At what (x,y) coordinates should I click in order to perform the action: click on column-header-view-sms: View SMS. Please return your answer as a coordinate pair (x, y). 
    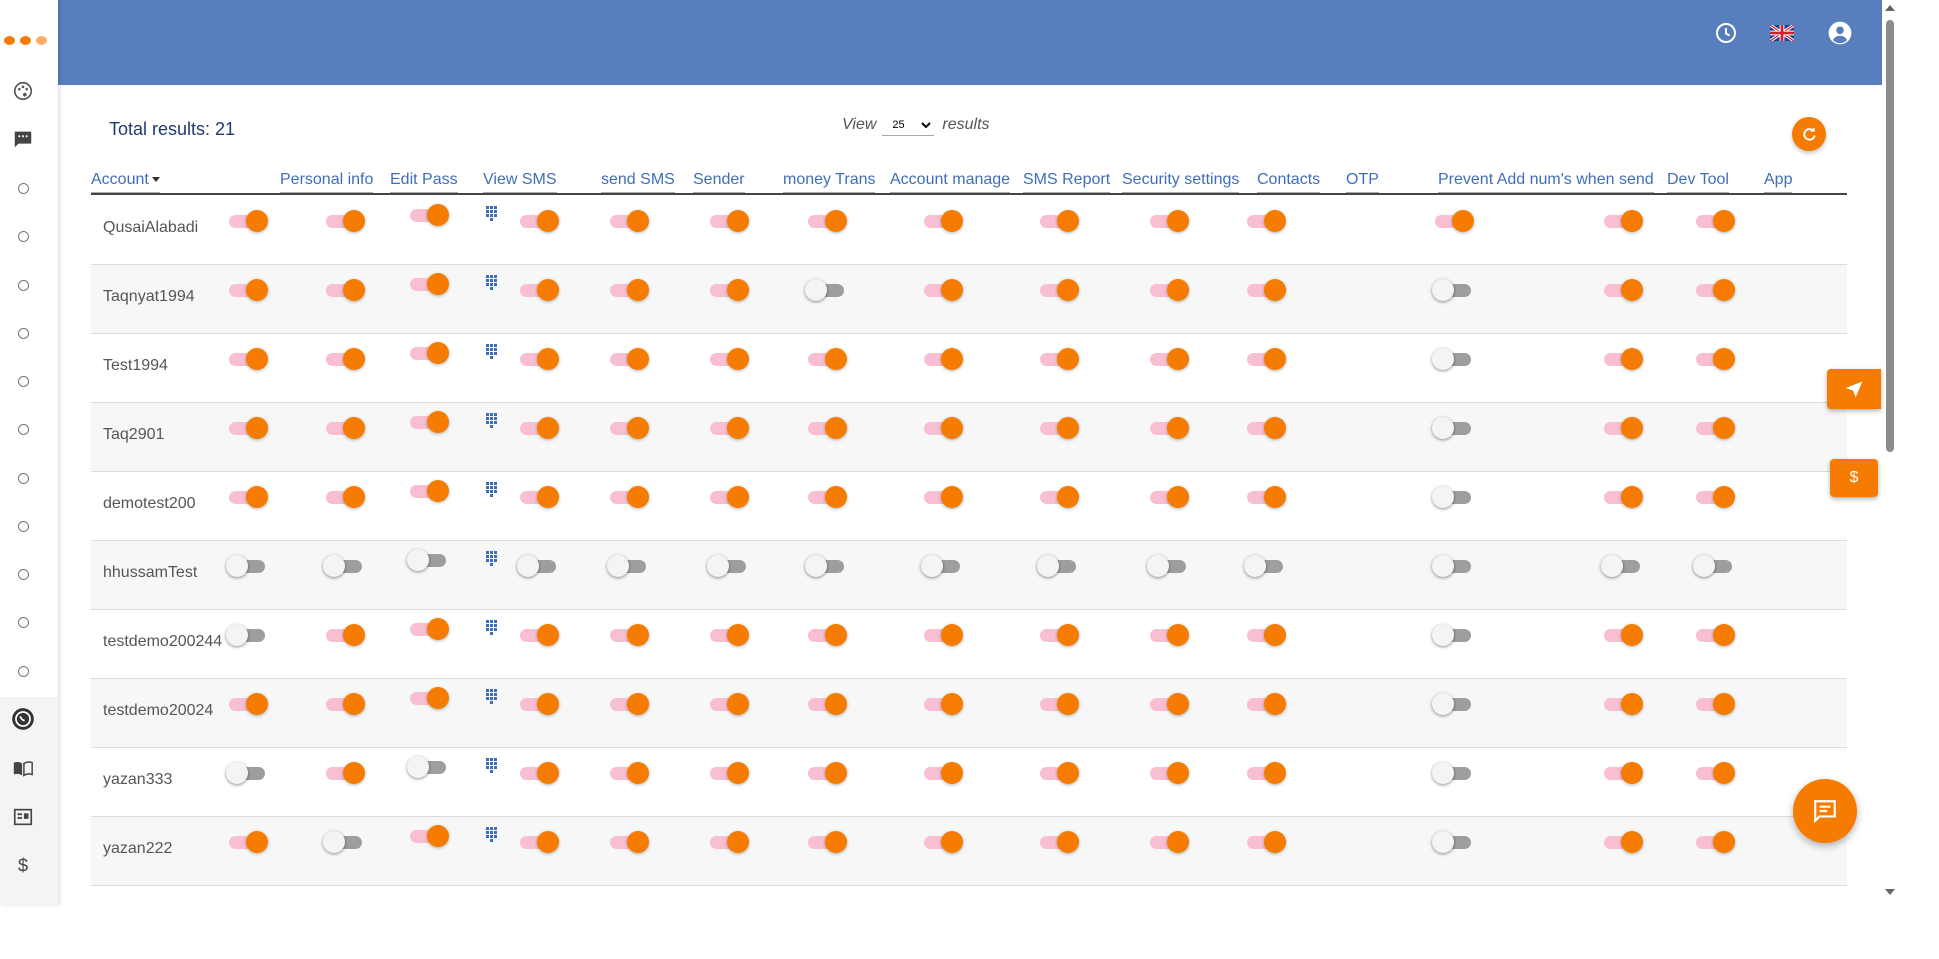
    Looking at the image, I should click on (520, 182).